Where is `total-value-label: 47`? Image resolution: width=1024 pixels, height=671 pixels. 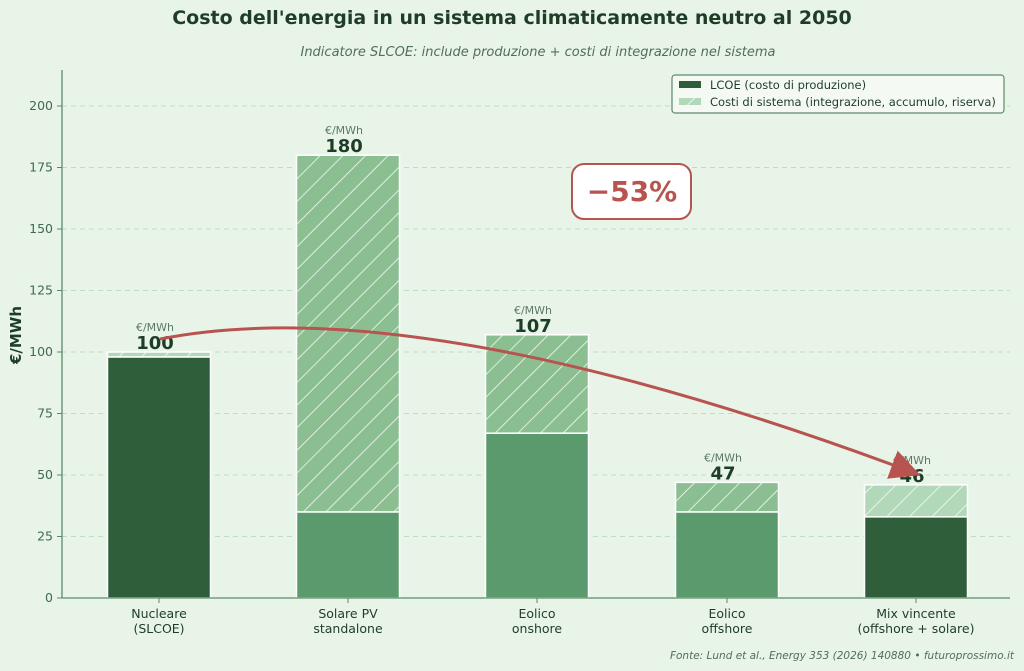
total-value-label: 47 is located at coordinates (722, 473).